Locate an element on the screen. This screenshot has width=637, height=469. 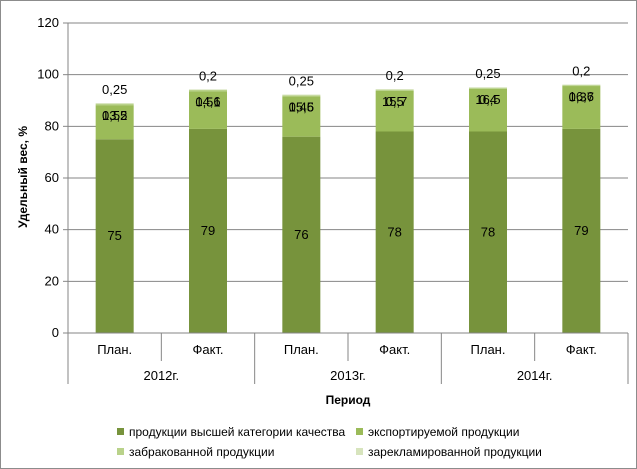
y-axis: 0 20 40 60 80 100 120 is located at coordinates (53, 177).